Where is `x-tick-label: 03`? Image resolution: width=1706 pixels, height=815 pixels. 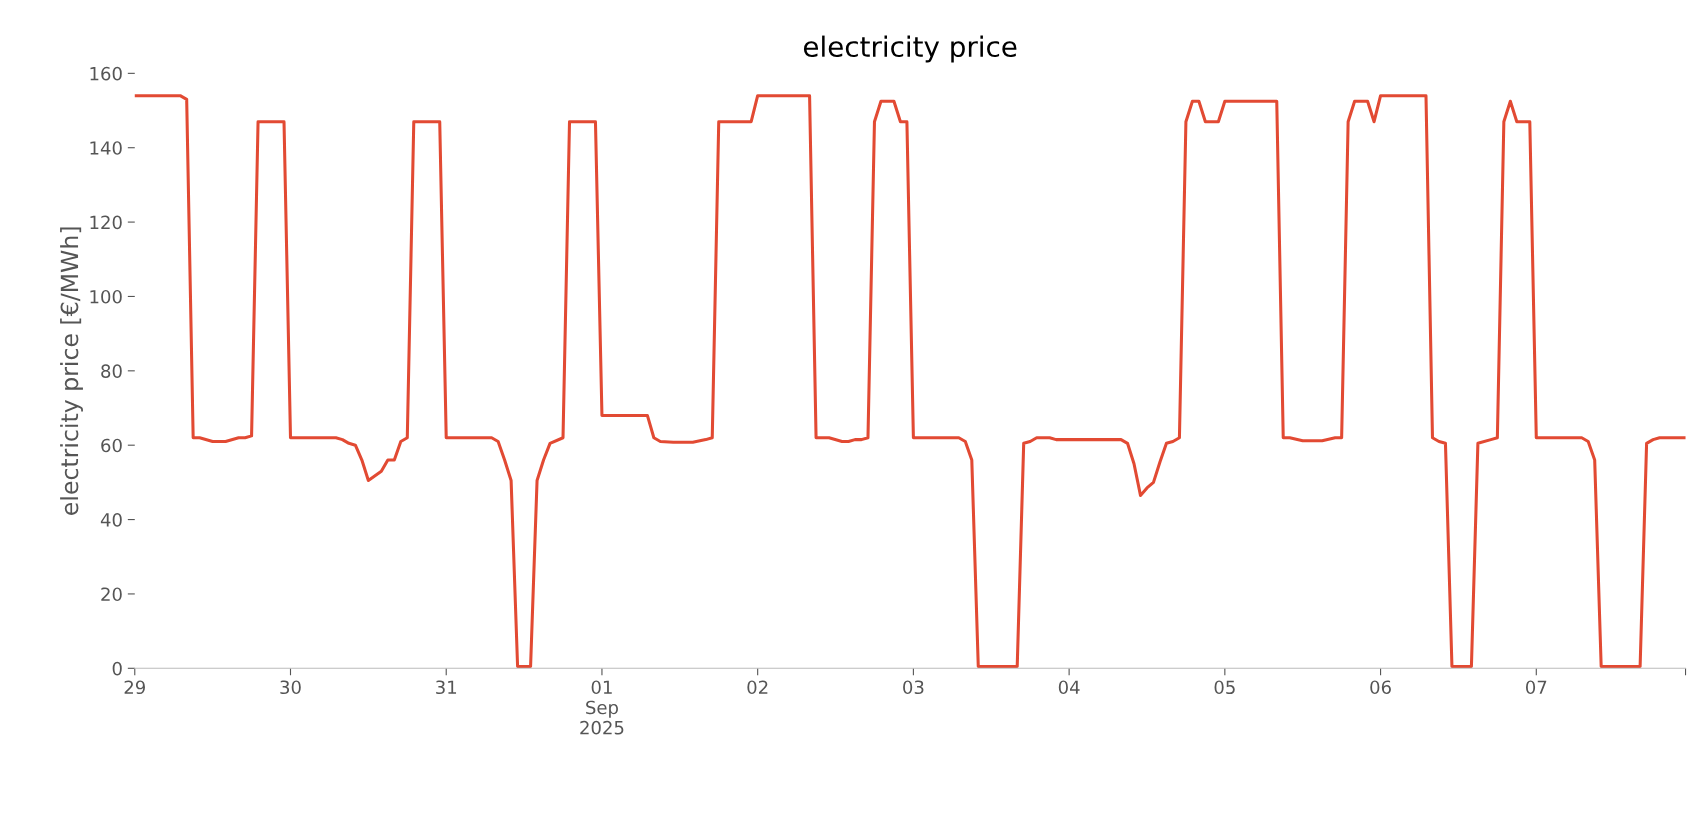 x-tick-label: 03 is located at coordinates (913, 687).